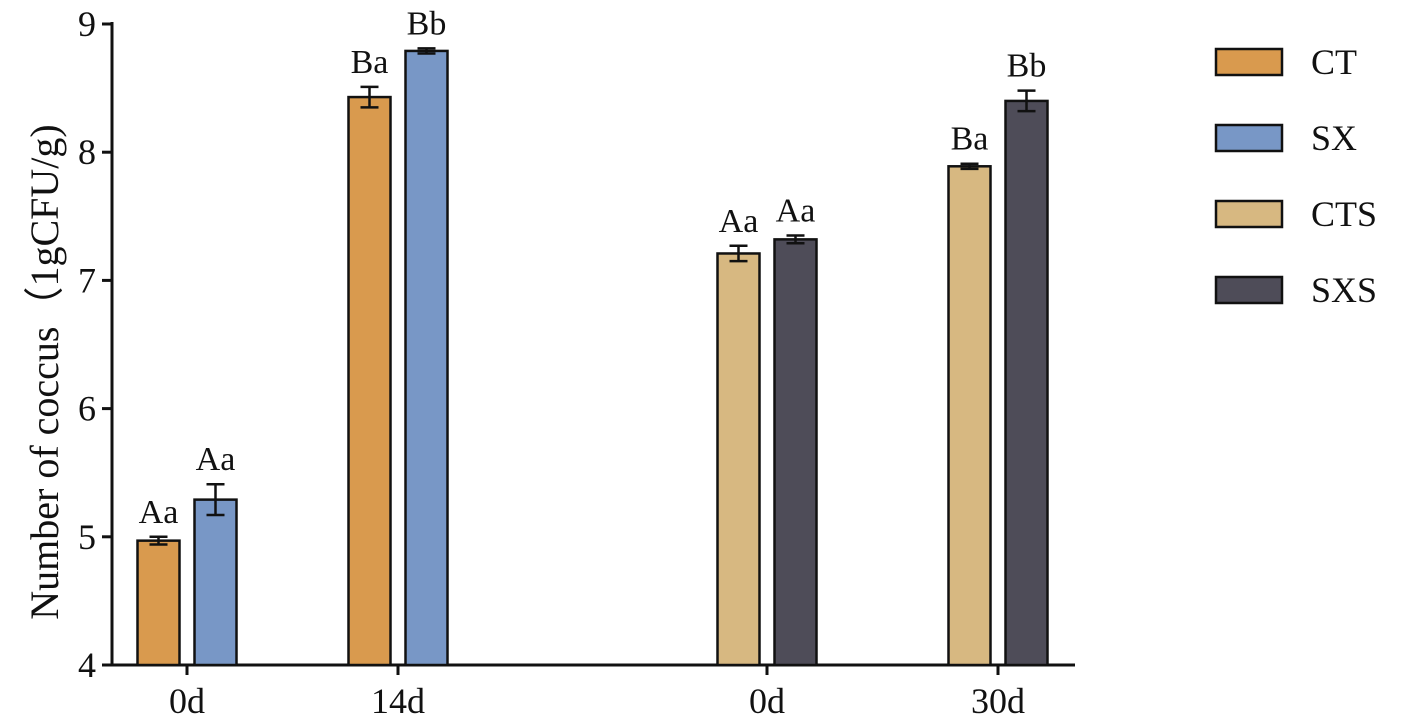 Image resolution: width=1418 pixels, height=725 pixels. What do you see at coordinates (593, 692) in the screenshot?
I see `x-axis: 0d 14d 0d 30d` at bounding box center [593, 692].